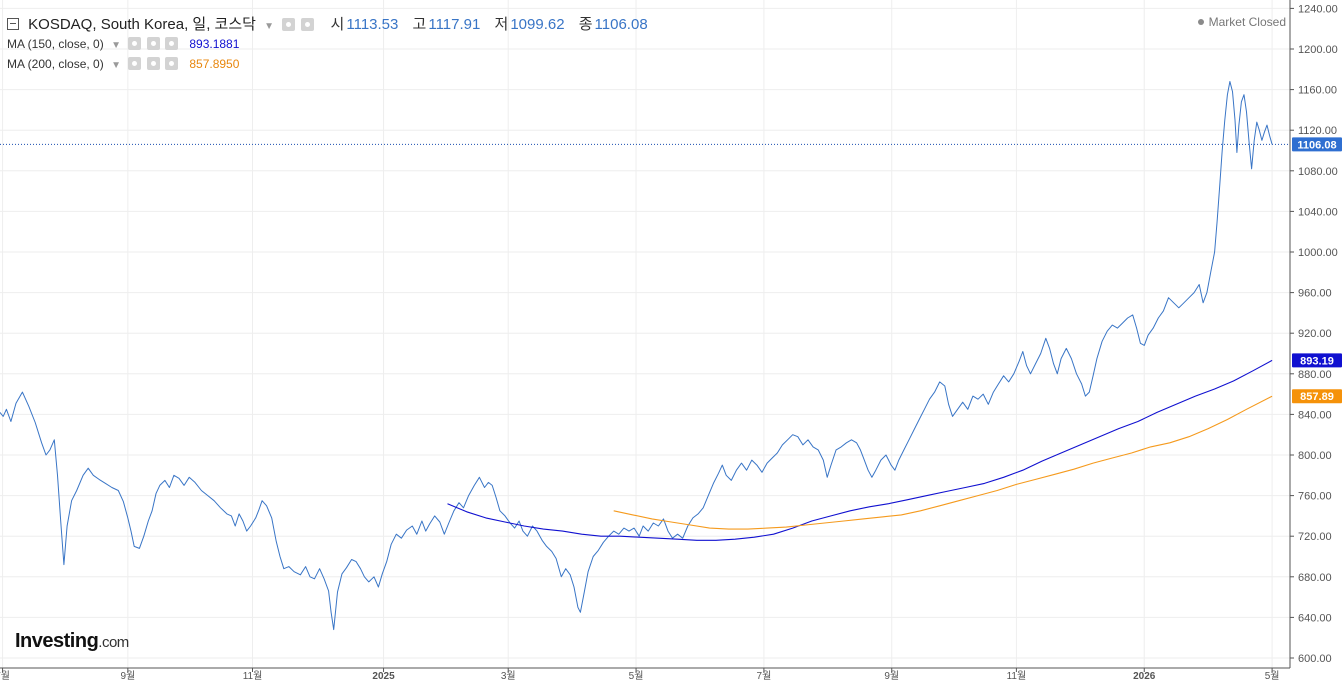 The height and width of the screenshot is (681, 1343). Describe the element at coordinates (1318, 253) in the screenshot. I see `y-tick-label: 1000.00` at that location.